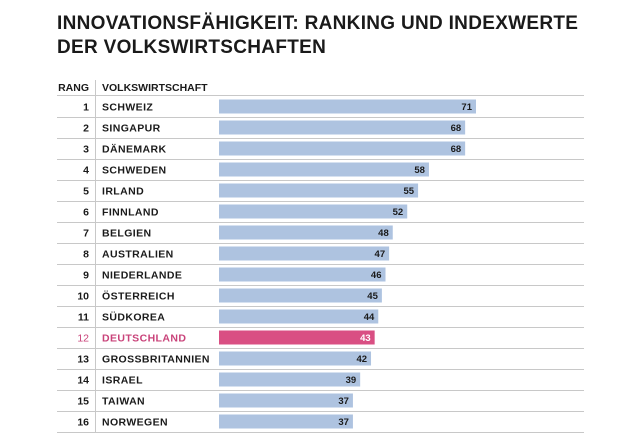  What do you see at coordinates (133, 317) in the screenshot?
I see `economy-label: SÜDKOREA` at bounding box center [133, 317].